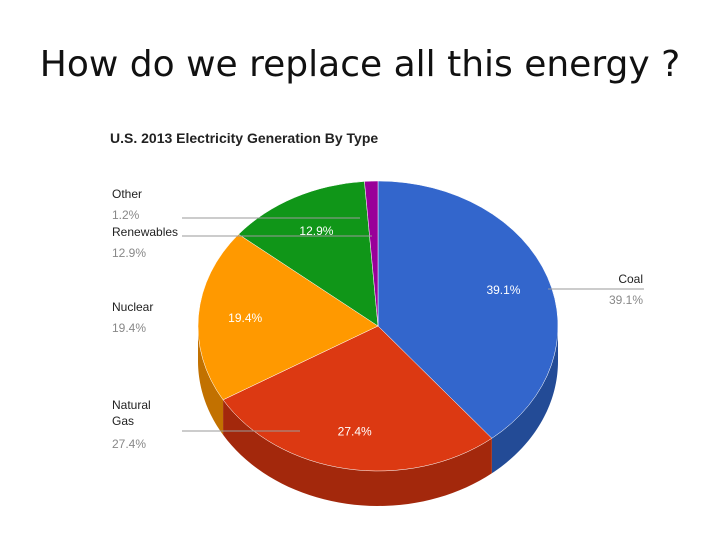  I want to click on slice-coal, so click(468, 309).